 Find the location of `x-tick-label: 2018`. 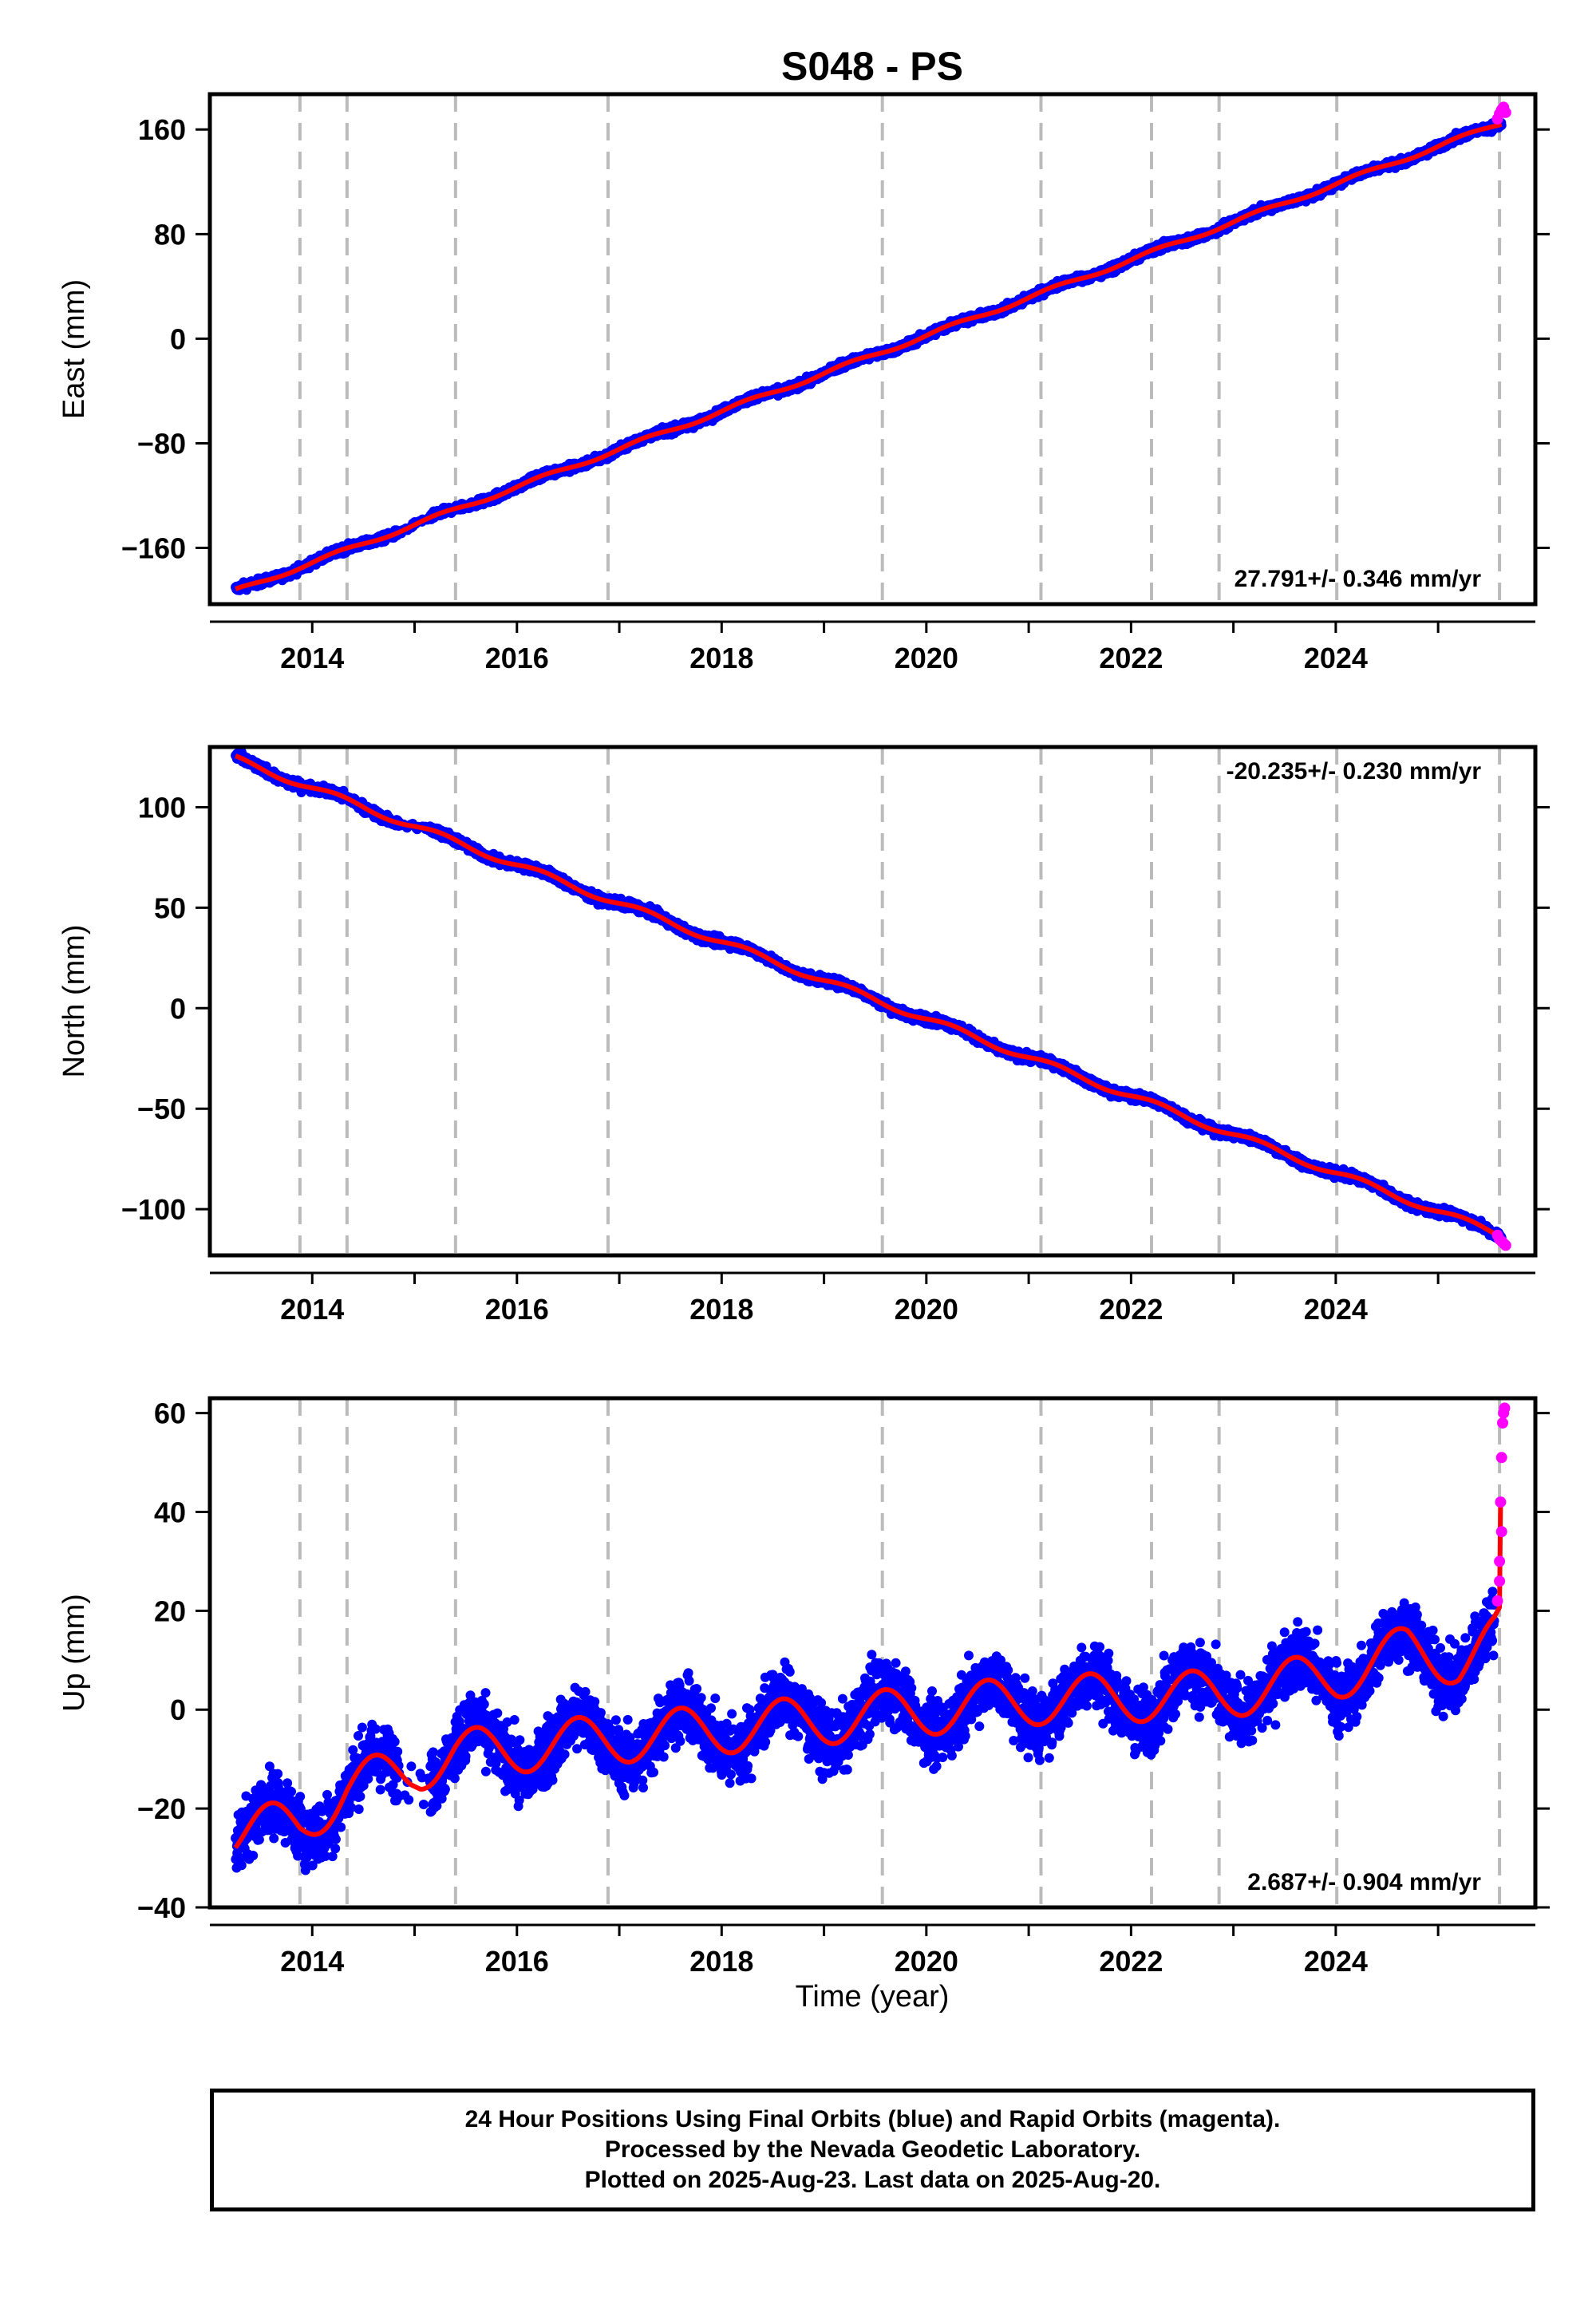

x-tick-label: 2018 is located at coordinates (721, 658).